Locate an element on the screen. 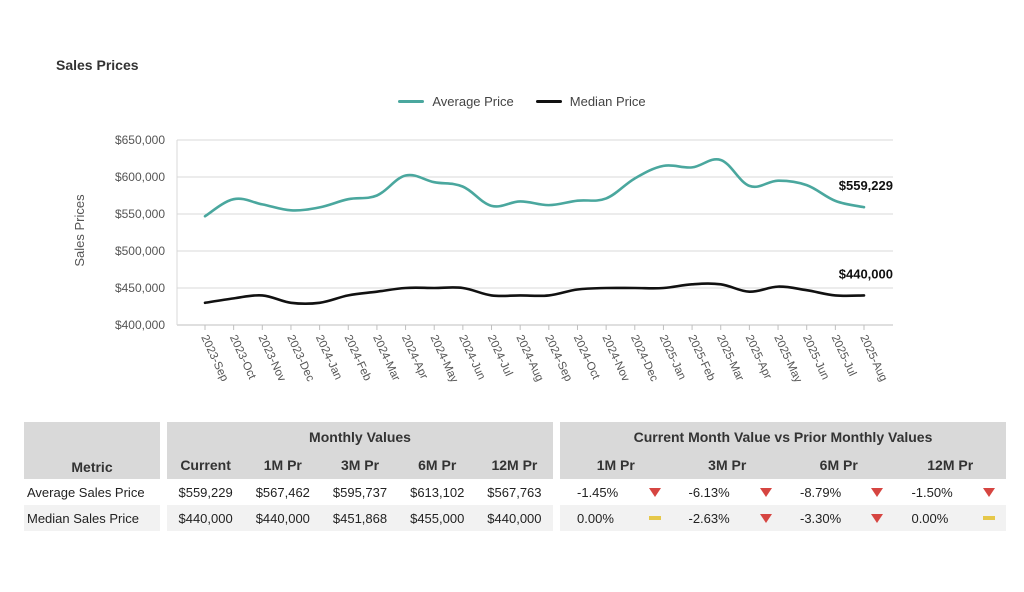 Image resolution: width=1024 pixels, height=592 pixels. x-tick-label: 2024-Aug is located at coordinates (529, 358).